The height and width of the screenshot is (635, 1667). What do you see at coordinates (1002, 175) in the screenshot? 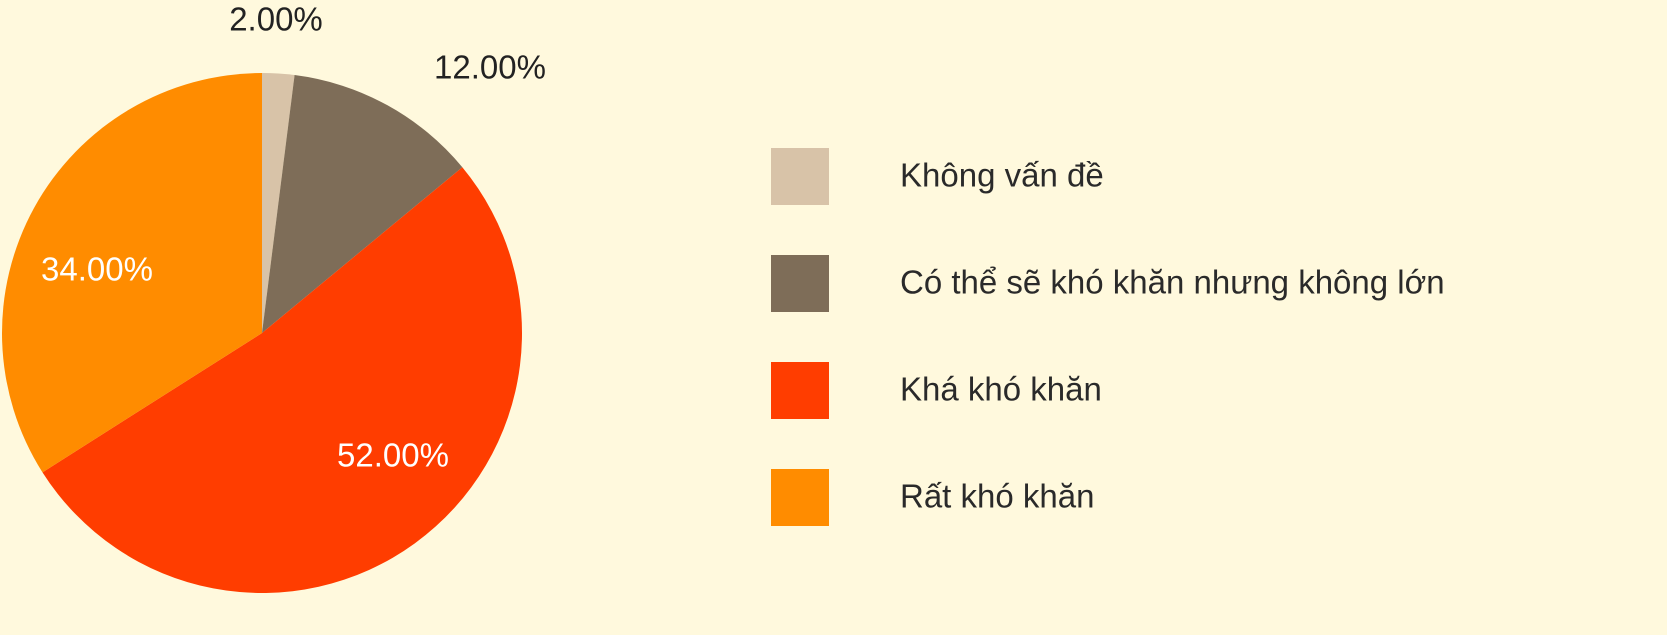
I see `legend-label: Không vấn đề` at bounding box center [1002, 175].